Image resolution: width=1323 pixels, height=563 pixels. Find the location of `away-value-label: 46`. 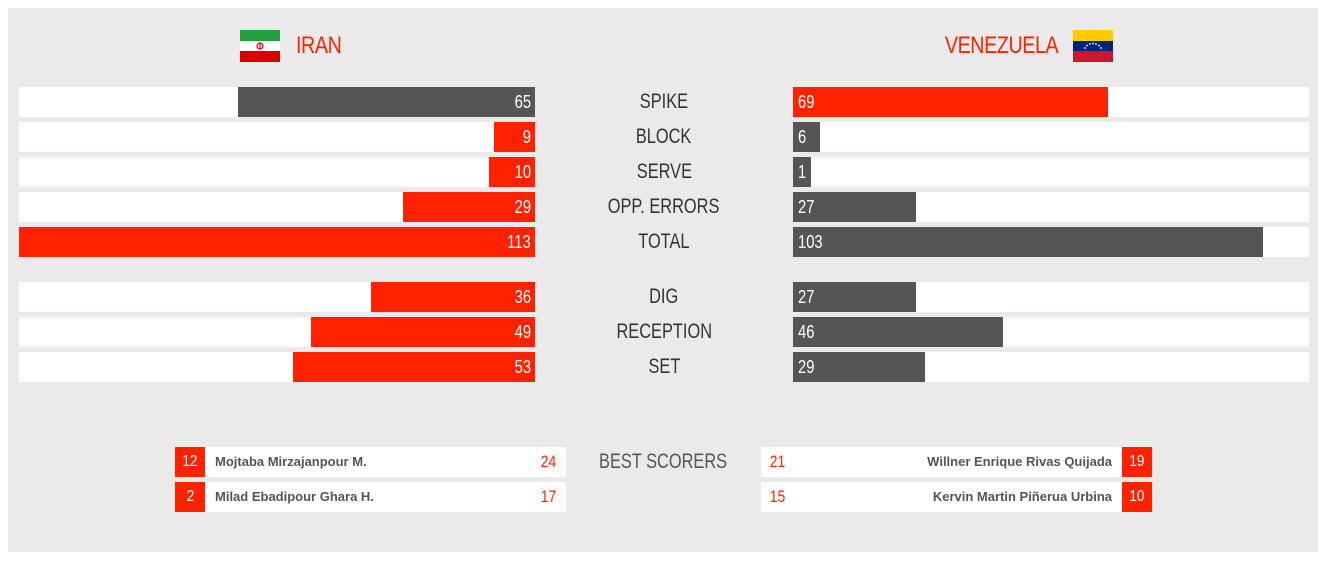

away-value-label: 46 is located at coordinates (806, 332).